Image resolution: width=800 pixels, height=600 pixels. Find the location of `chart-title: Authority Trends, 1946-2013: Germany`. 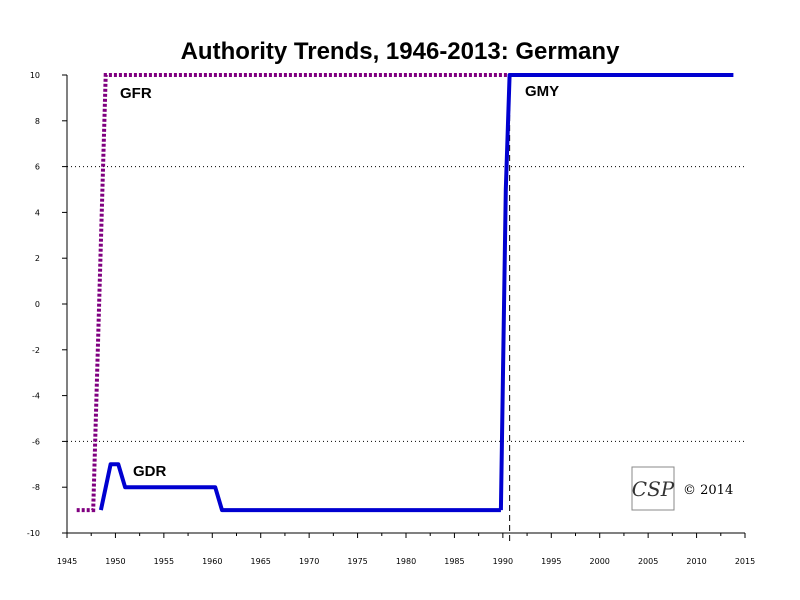

chart-title: Authority Trends, 1946-2013: Germany is located at coordinates (400, 51).